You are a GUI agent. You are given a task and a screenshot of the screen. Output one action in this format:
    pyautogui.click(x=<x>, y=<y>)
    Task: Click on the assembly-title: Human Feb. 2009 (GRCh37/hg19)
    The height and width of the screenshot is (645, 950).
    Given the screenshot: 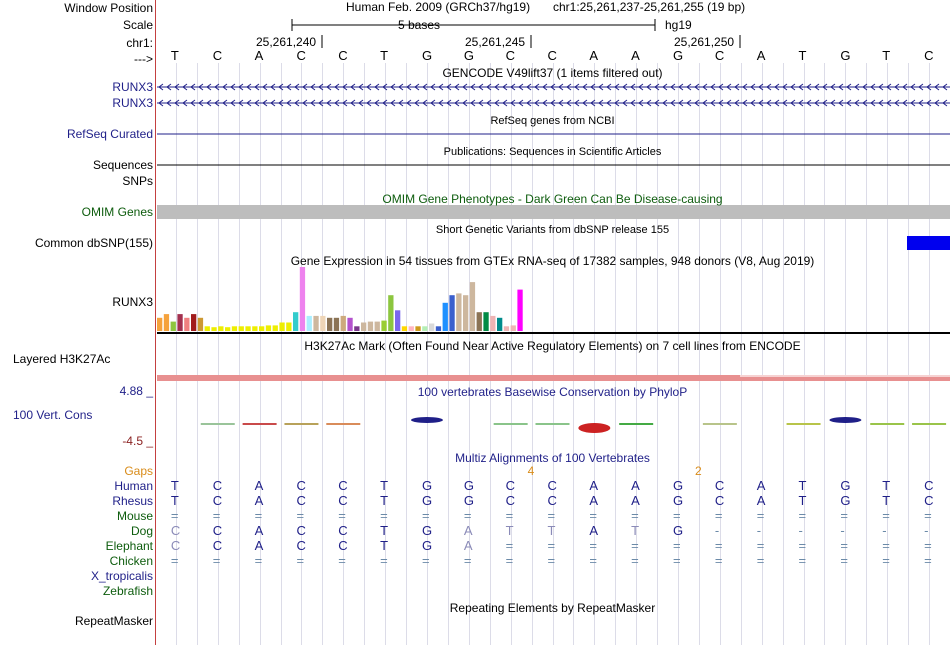 What is the action you would take?
    pyautogui.click(x=438, y=7)
    